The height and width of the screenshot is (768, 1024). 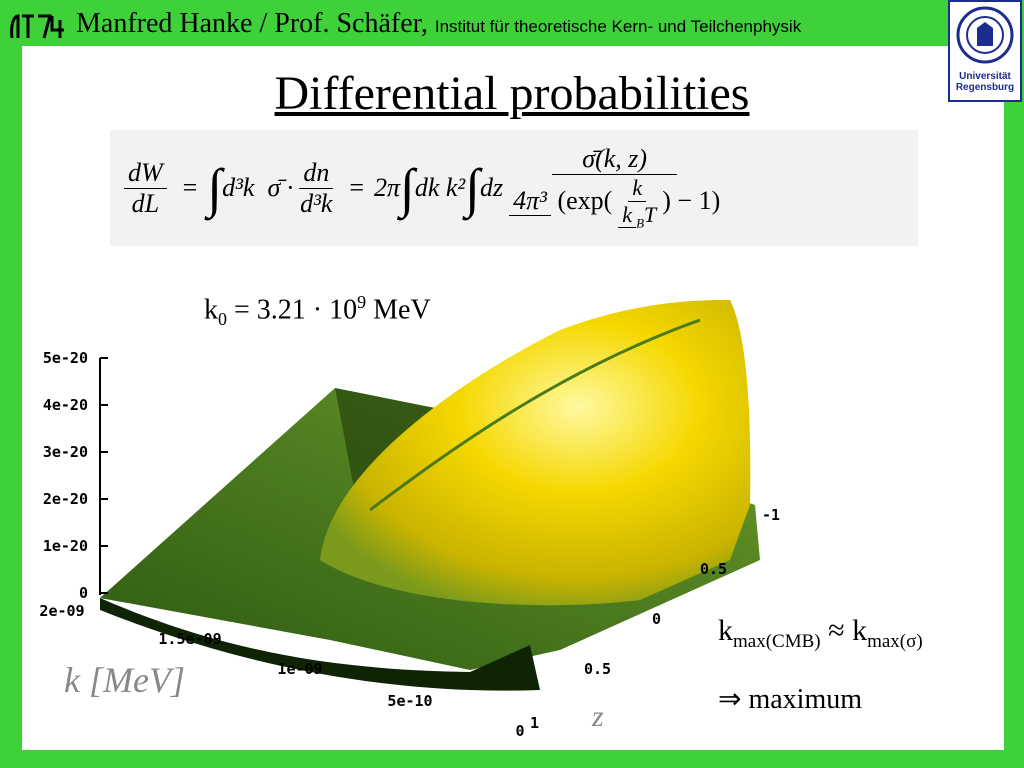 I want to click on k-tick-label: 5e-10, so click(x=409, y=701).